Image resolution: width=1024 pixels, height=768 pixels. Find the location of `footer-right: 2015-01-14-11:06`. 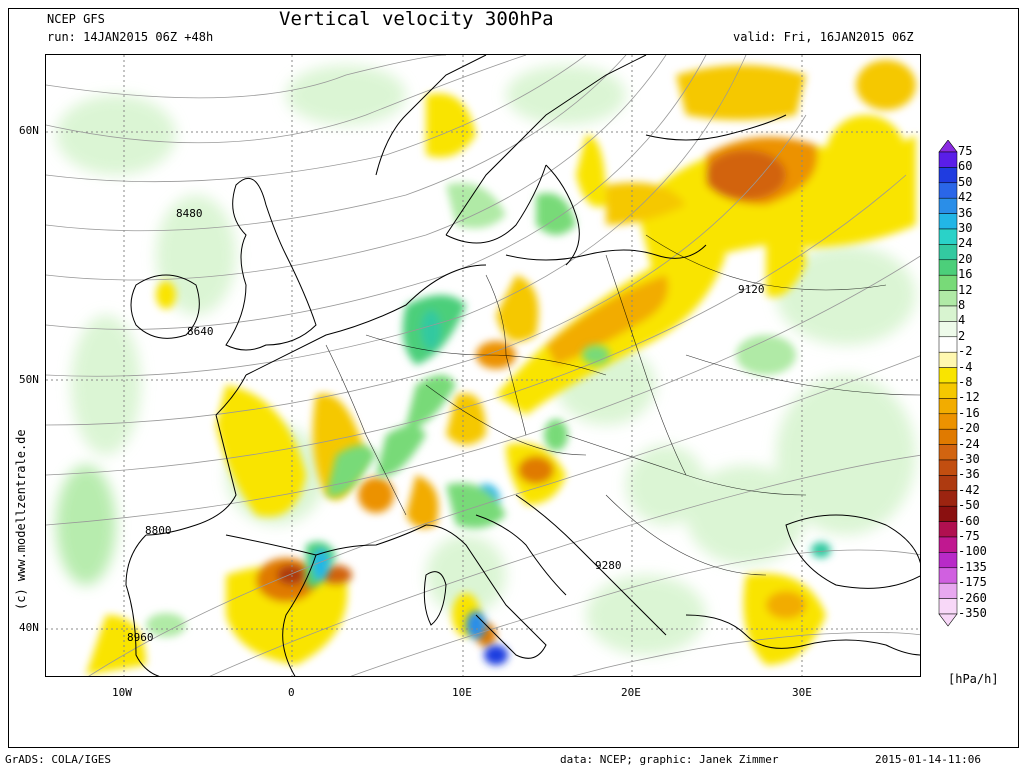

footer-right: 2015-01-14-11:06 is located at coordinates (928, 759).